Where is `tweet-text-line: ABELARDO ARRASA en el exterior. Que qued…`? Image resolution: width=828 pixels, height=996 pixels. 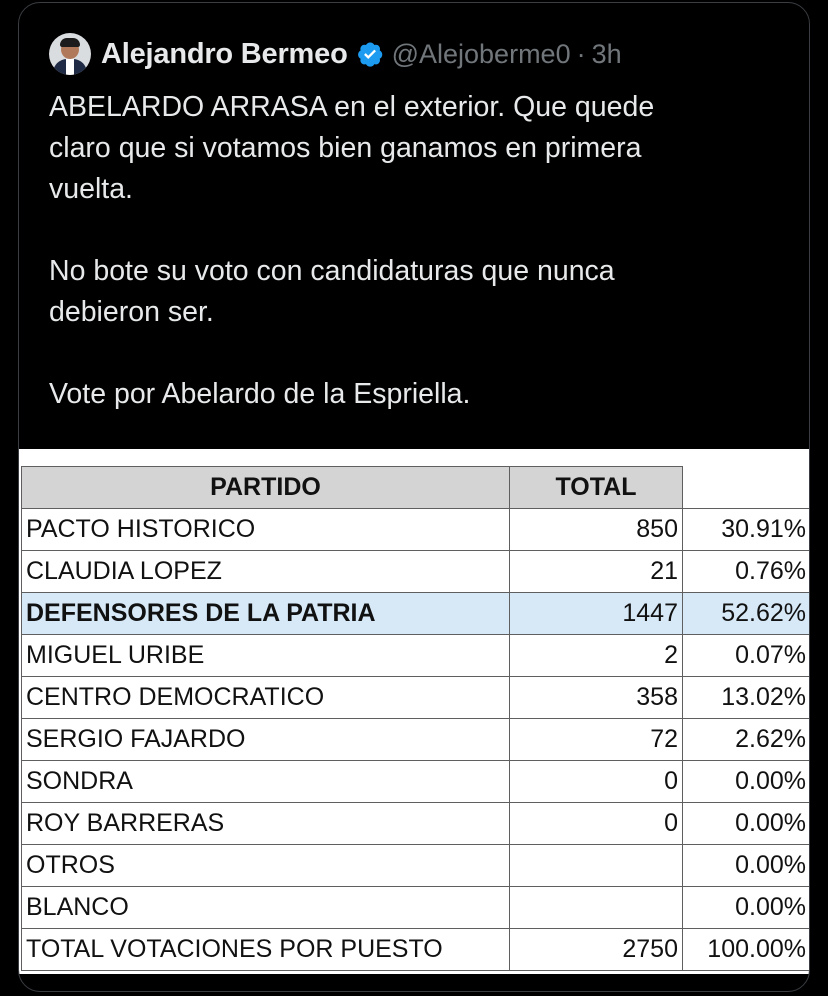 tweet-text-line: ABELARDO ARRASA en el exterior. Que qued… is located at coordinates (352, 107).